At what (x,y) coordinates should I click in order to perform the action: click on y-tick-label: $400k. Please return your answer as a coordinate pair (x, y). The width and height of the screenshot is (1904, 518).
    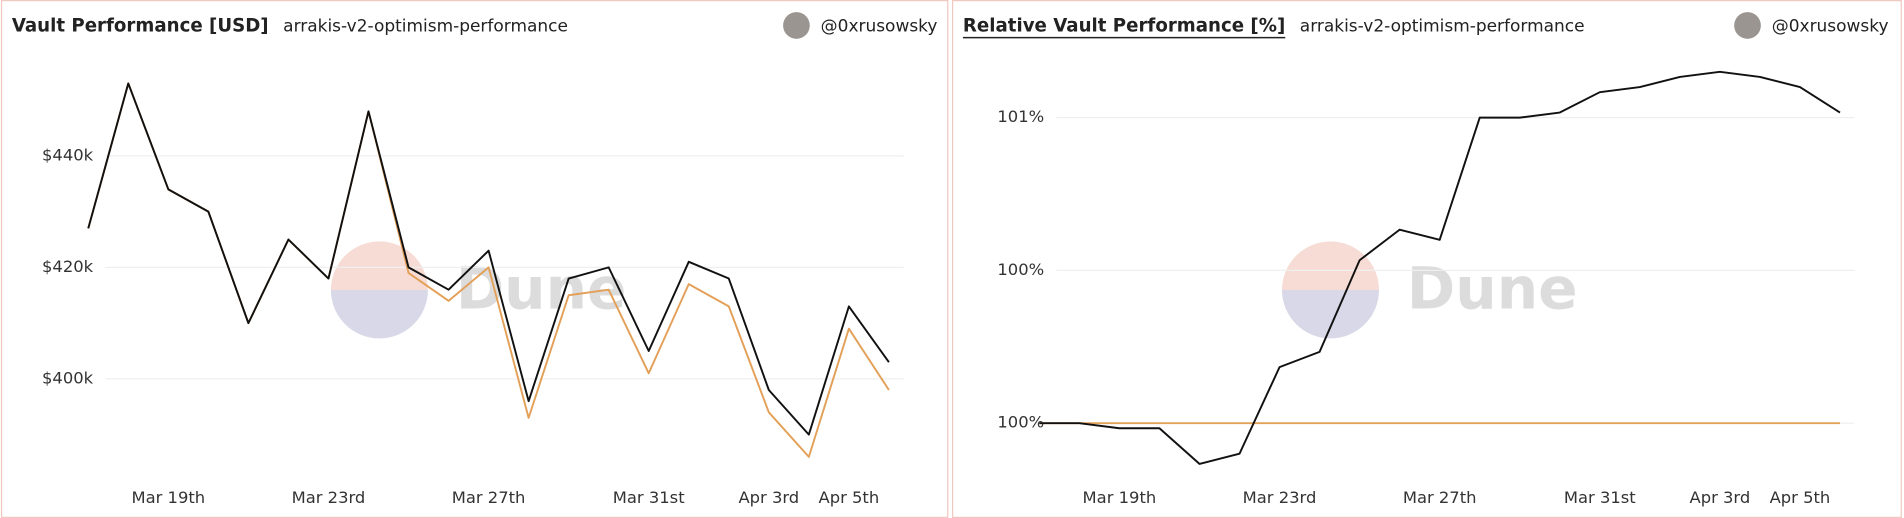
    Looking at the image, I should click on (68, 377).